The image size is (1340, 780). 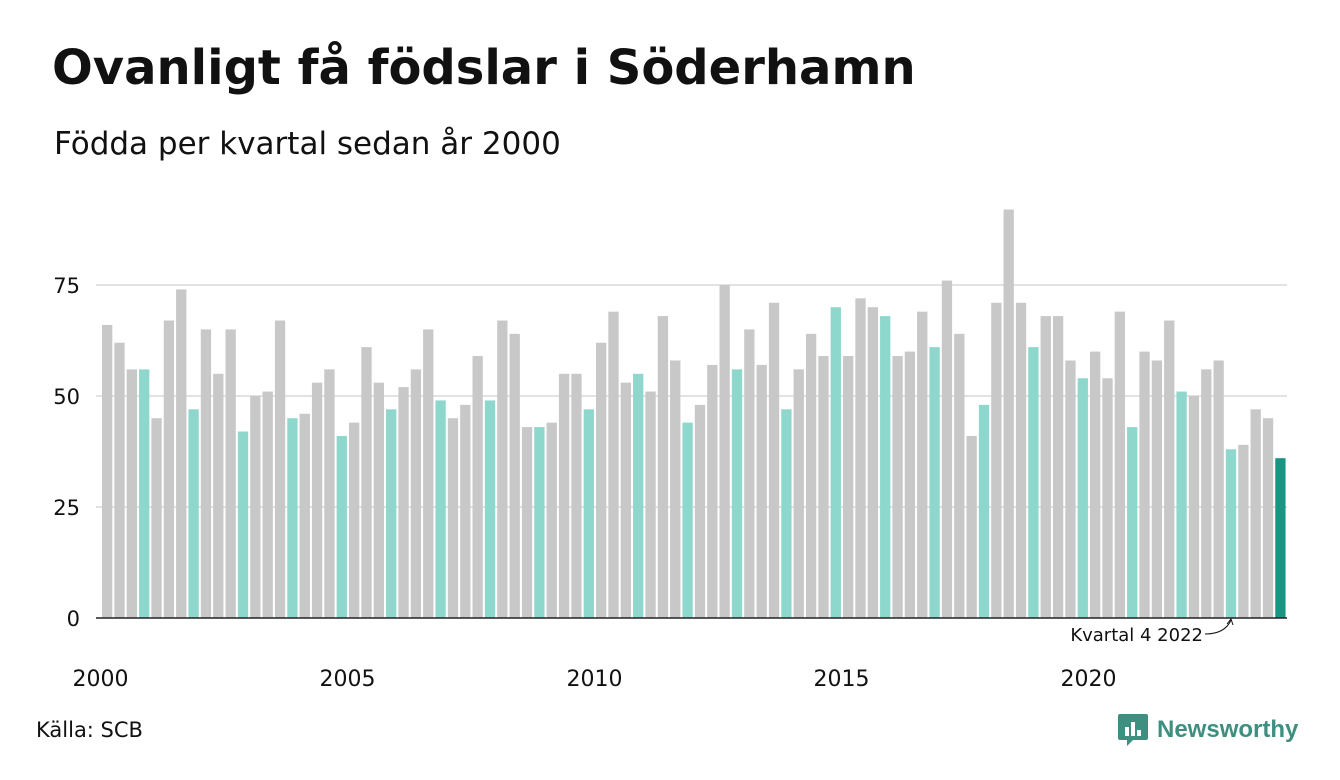 I want to click on x-tick-label: 2020, so click(x=1089, y=679).